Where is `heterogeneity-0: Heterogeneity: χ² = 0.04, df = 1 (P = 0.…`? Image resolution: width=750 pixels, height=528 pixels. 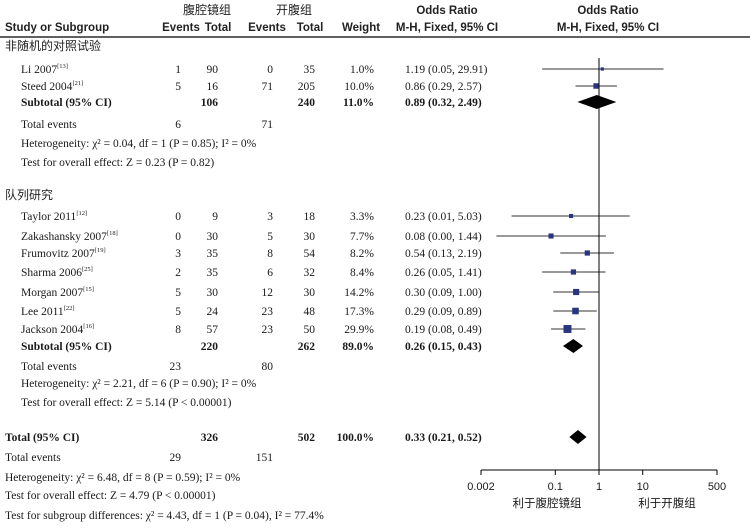 heterogeneity-0: Heterogeneity: χ² = 0.04, df = 1 (P = 0.… is located at coordinates (139, 144).